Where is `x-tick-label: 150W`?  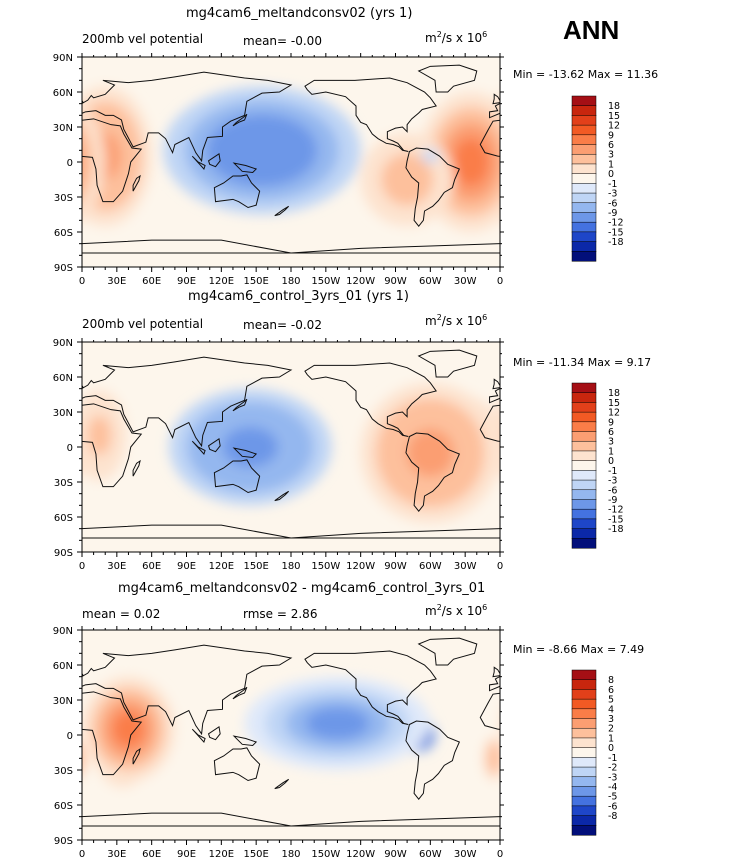
x-tick-label: 150W is located at coordinates (325, 566).